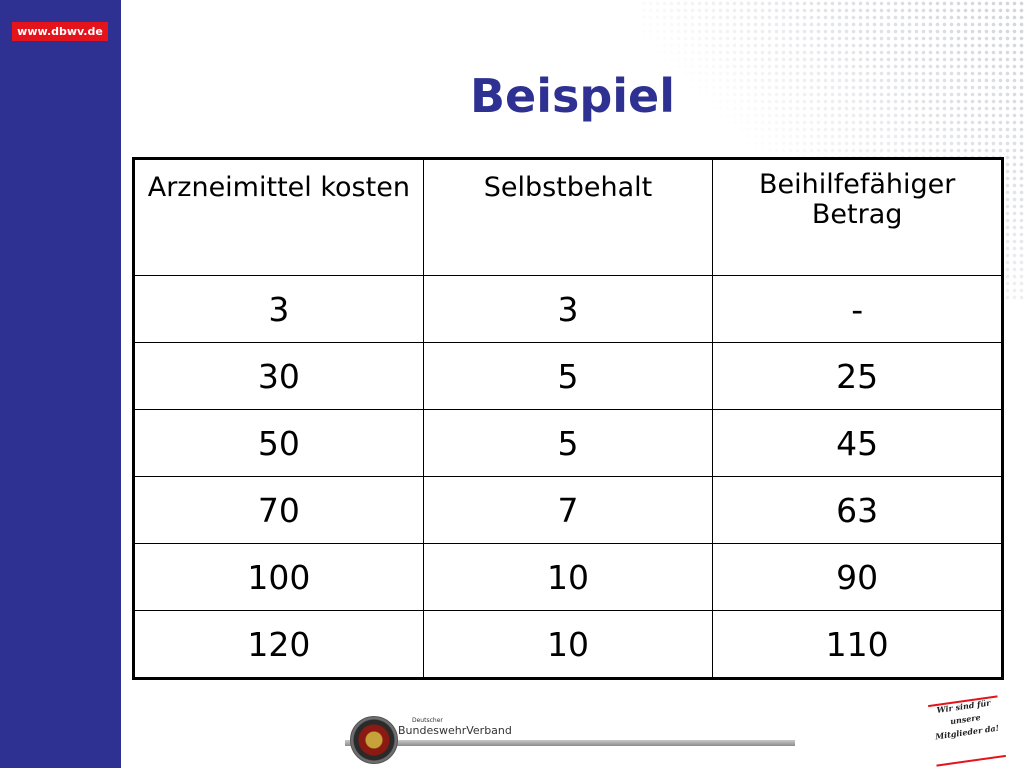  I want to click on table-row: 120 10 110, so click(568, 644).